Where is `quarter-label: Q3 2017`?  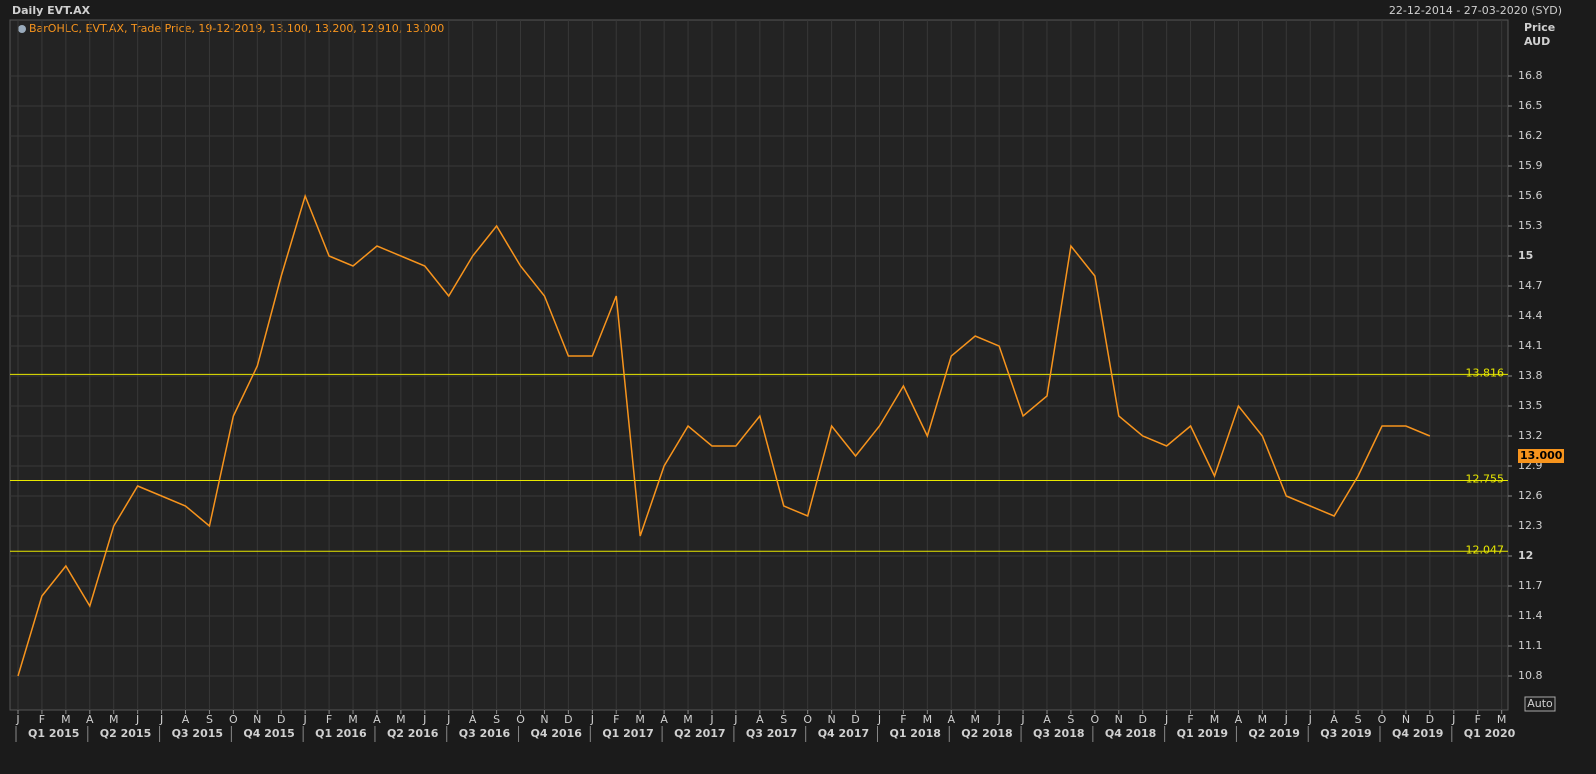
quarter-label: Q3 2017 is located at coordinates (771, 733).